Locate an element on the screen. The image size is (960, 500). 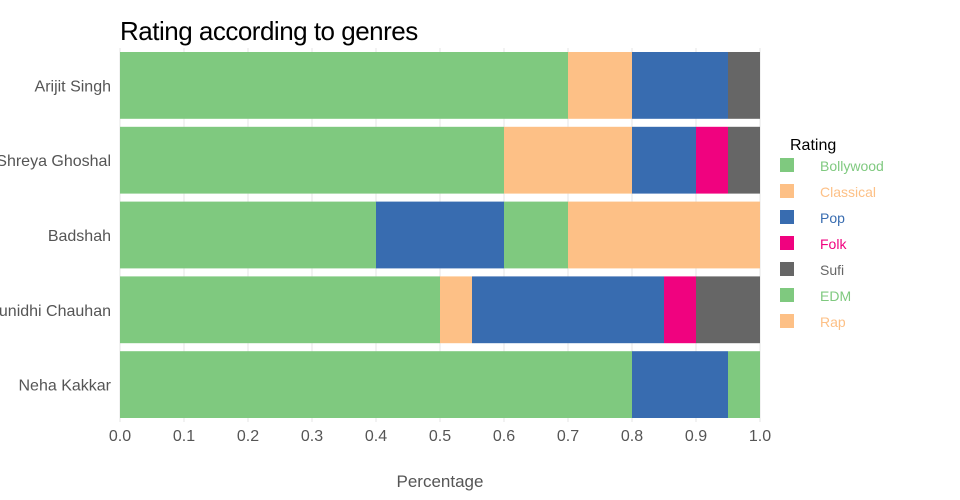
x-tick-label: 1.0 is located at coordinates (760, 436).